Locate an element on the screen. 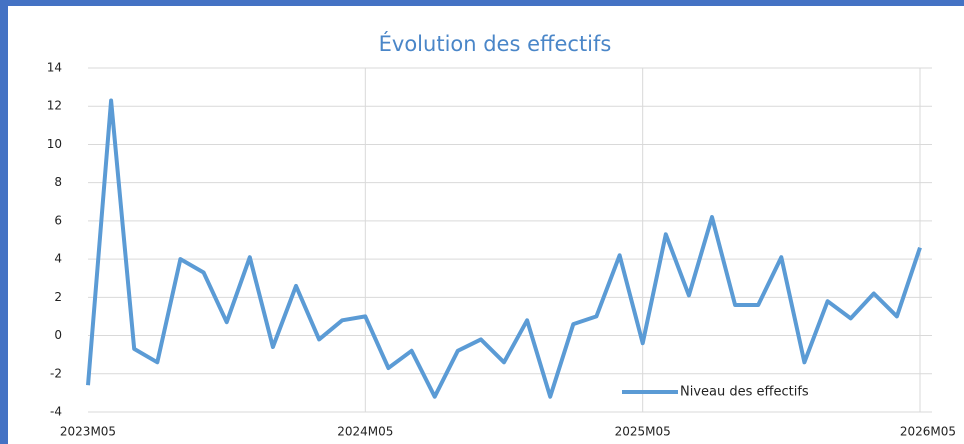 Image resolution: width=964 pixels, height=444 pixels. y-tick-label: -4 is located at coordinates (56, 412).